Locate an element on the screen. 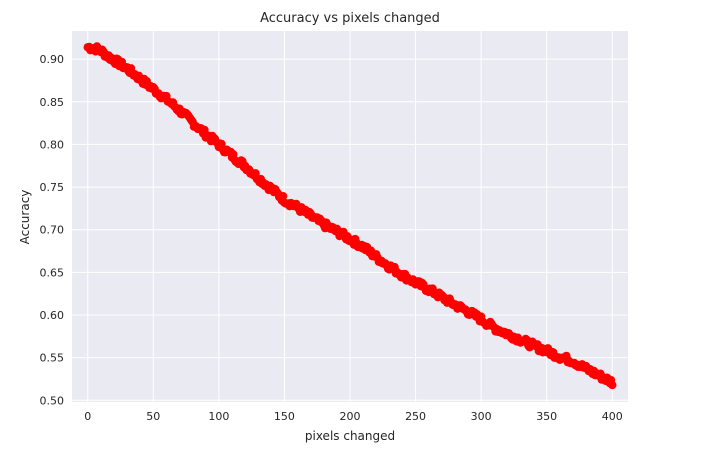 This screenshot has height=453, width=703. x-tick-label: 150 is located at coordinates (284, 416).